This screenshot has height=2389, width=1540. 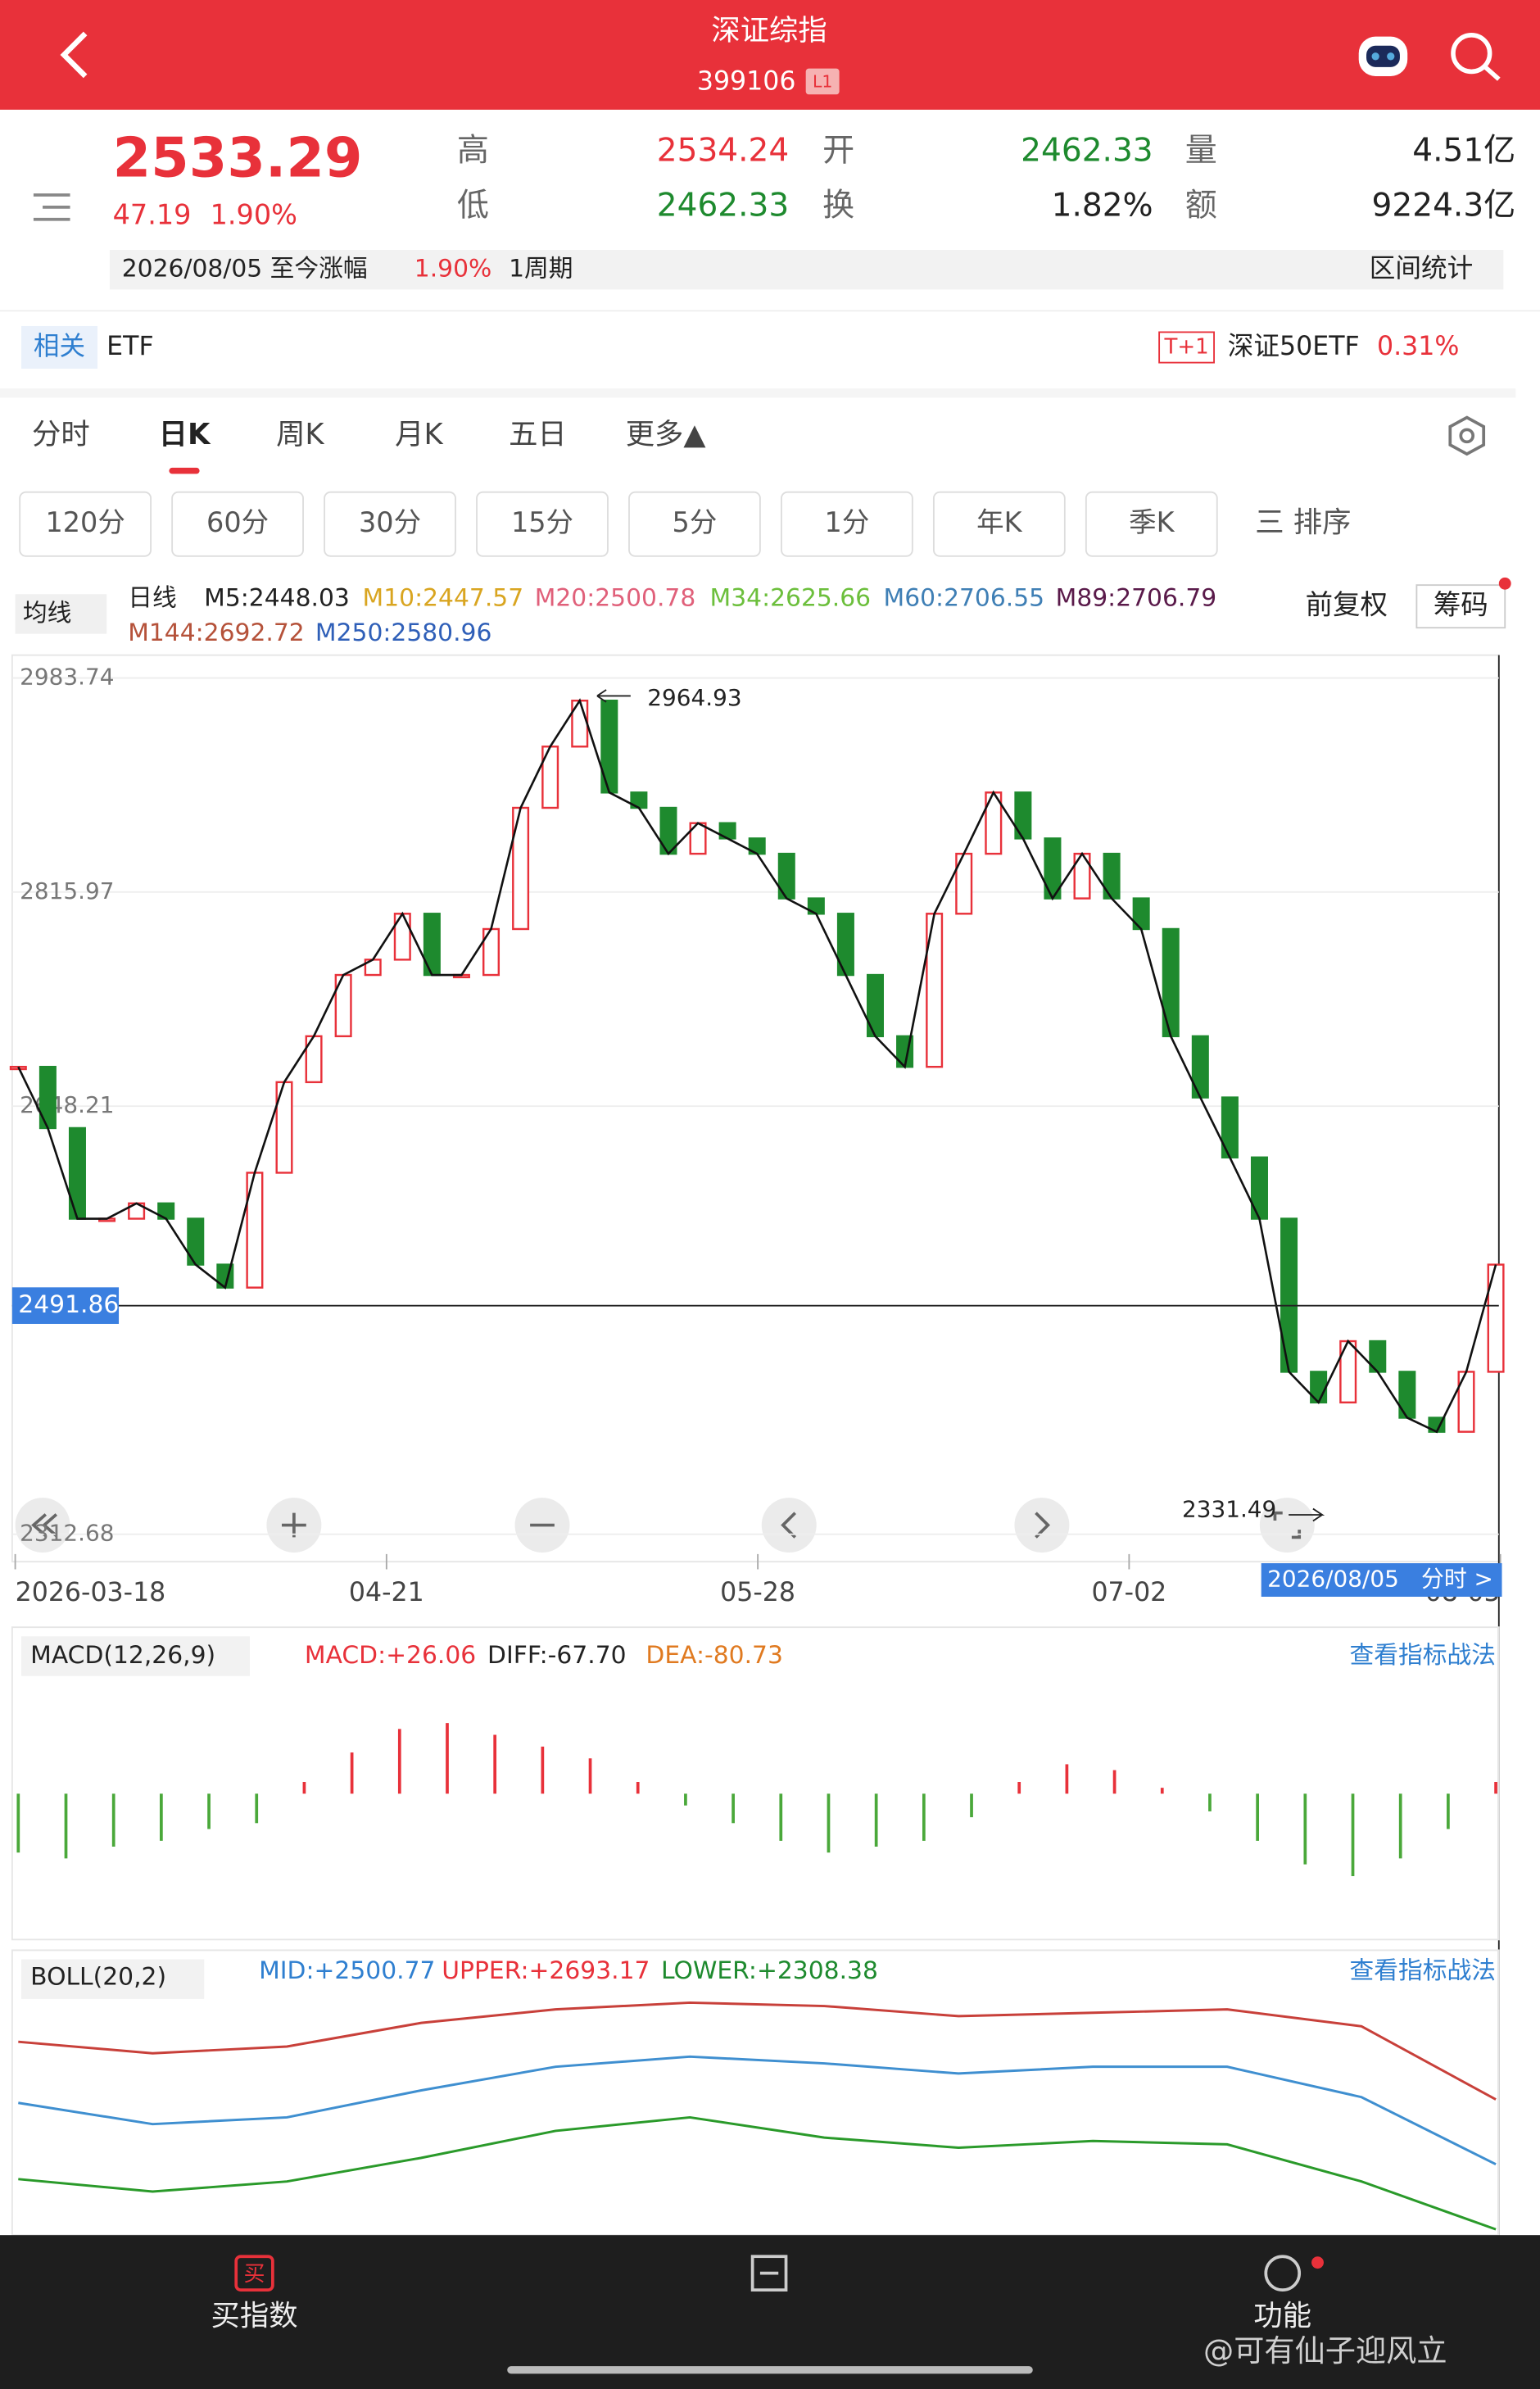 I want to click on chips-button: 筹码, so click(x=1461, y=605).